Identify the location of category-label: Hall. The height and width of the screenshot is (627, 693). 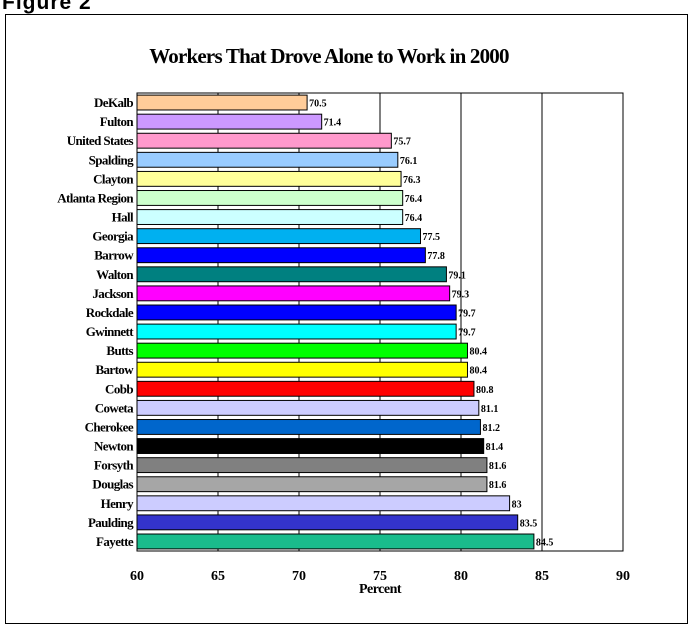
(123, 217).